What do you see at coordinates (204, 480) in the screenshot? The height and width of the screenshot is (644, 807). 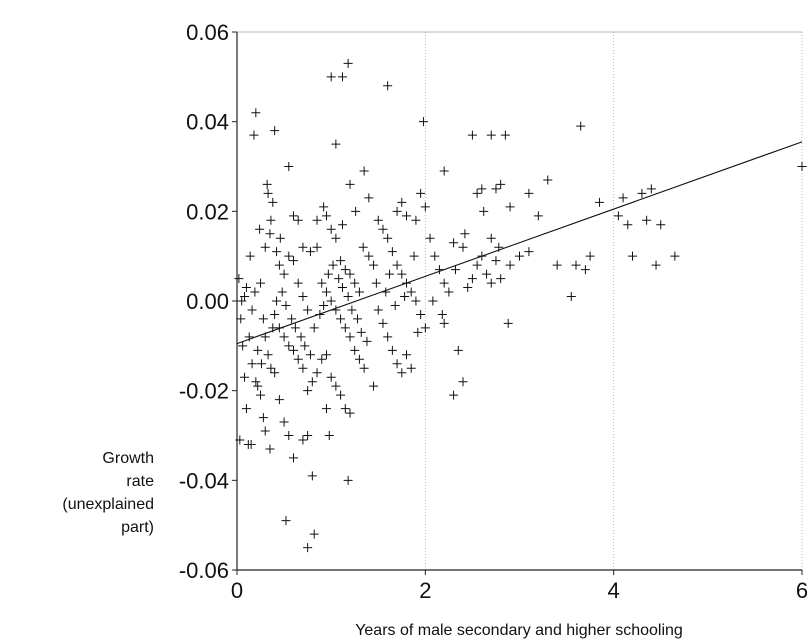 I see `y-tick-label: -0.04` at bounding box center [204, 480].